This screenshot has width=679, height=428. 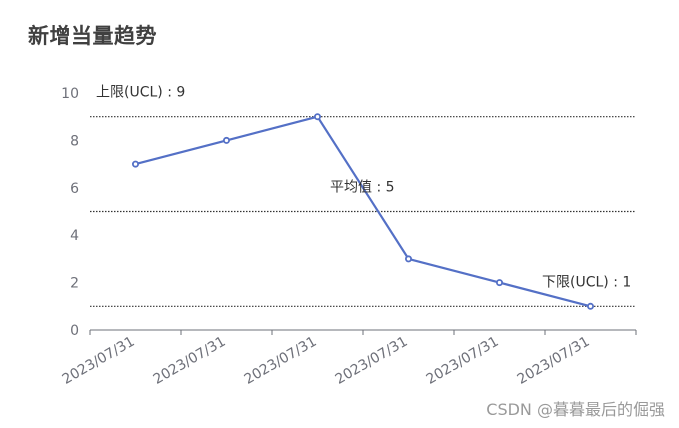 What do you see at coordinates (92, 36) in the screenshot?
I see `chart-title: 新增当量趋势` at bounding box center [92, 36].